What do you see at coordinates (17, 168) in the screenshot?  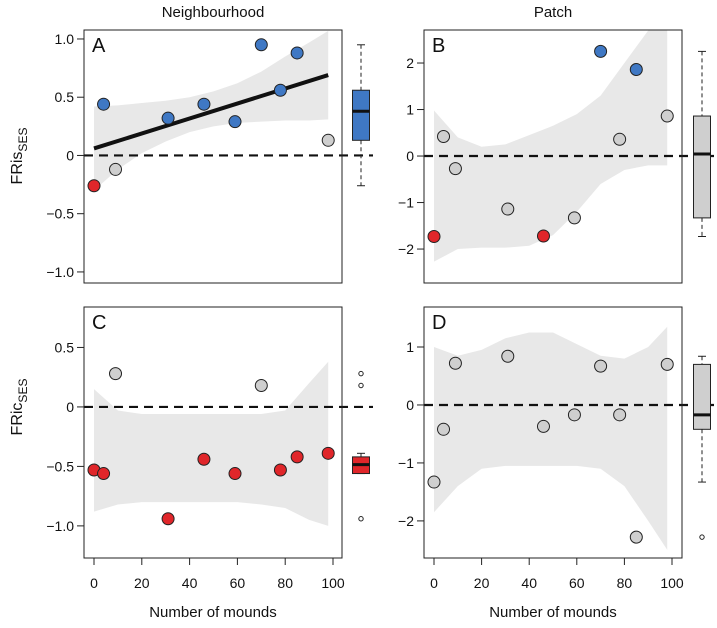 I see `y-axis-label-top-main: FRis` at bounding box center [17, 168].